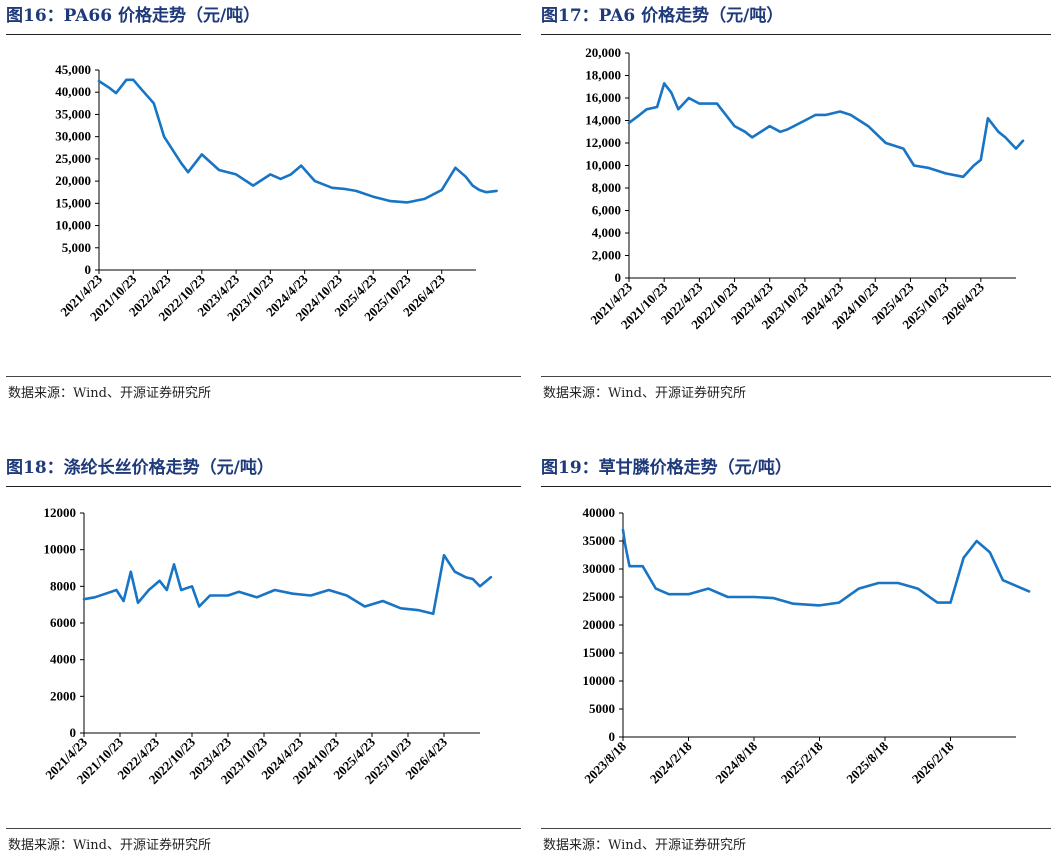  What do you see at coordinates (603, 120) in the screenshot?
I see `y-tick-label: 14,000` at bounding box center [603, 120].